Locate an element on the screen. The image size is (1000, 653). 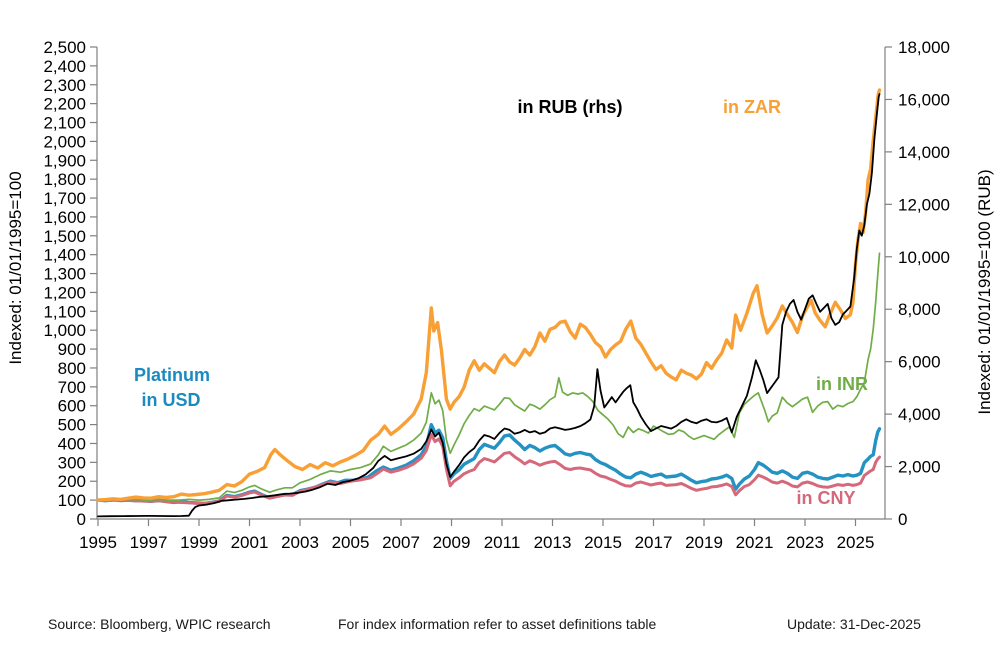
right-axis-tick-label: 2,000 is located at coordinates (919, 467).